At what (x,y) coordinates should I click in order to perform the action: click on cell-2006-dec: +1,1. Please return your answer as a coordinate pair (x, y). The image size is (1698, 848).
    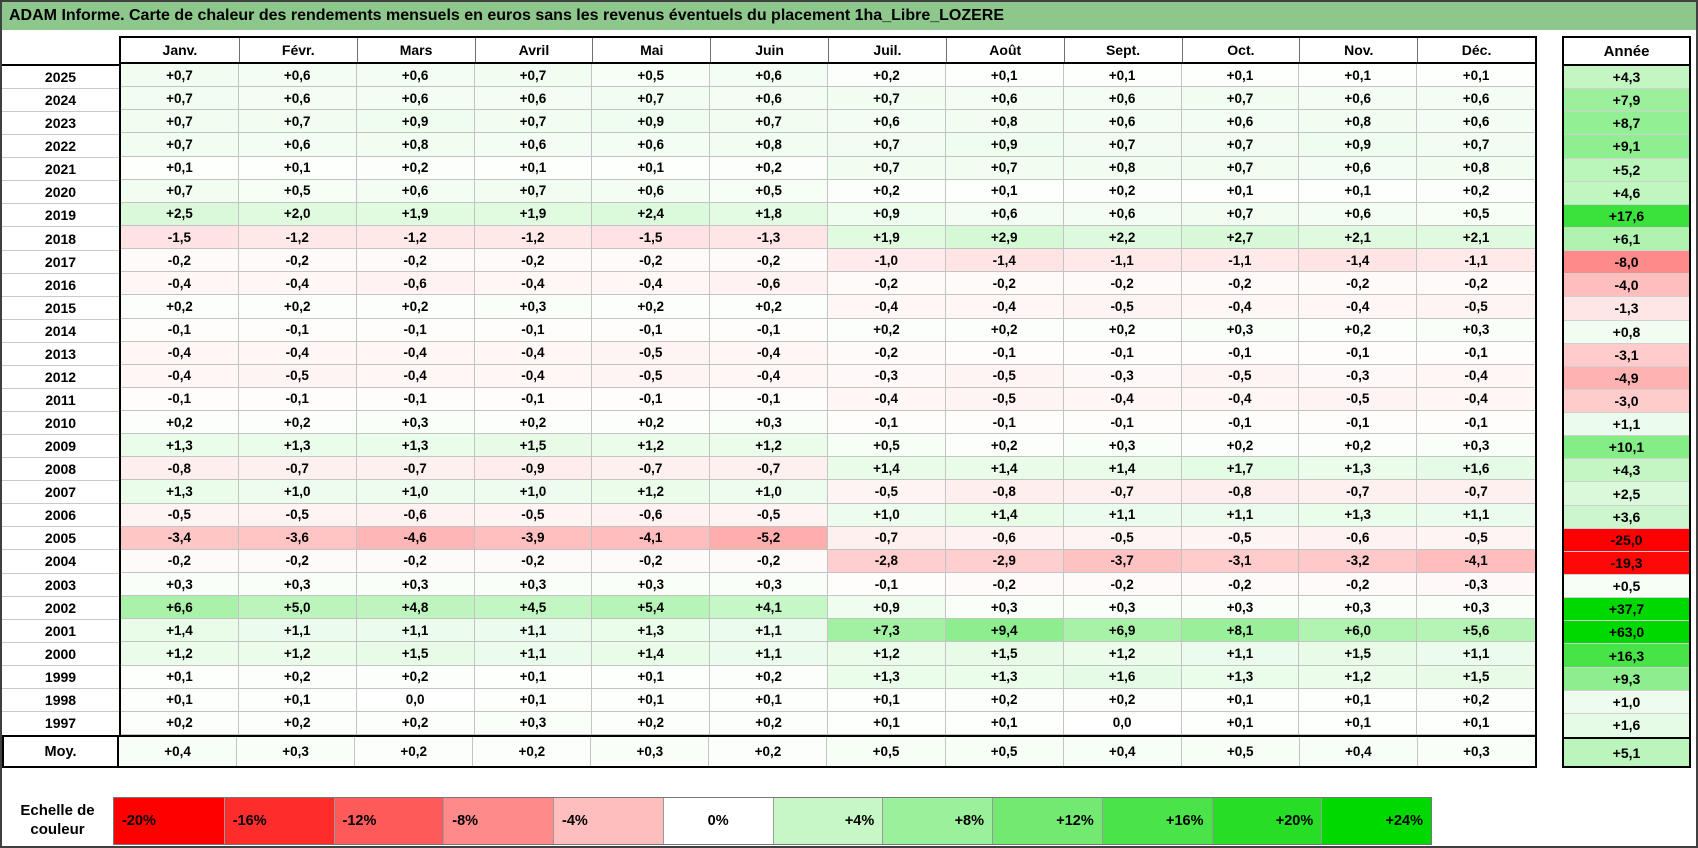
    Looking at the image, I should click on (1476, 515).